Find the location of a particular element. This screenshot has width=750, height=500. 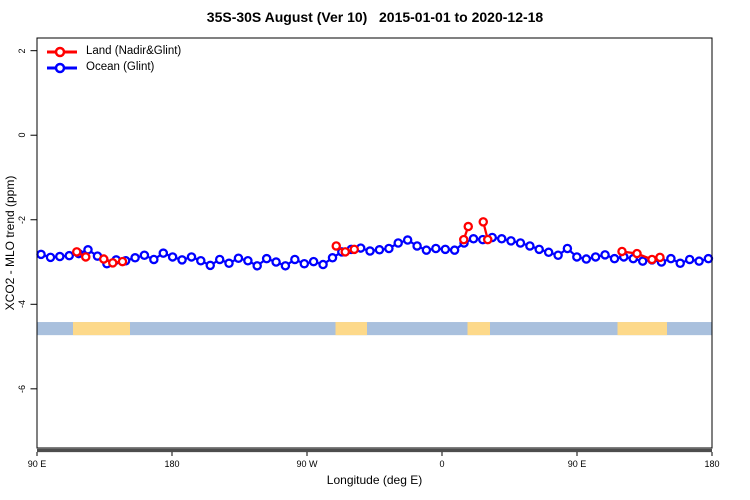

y-tick-label: -6 is located at coordinates (22, 388).